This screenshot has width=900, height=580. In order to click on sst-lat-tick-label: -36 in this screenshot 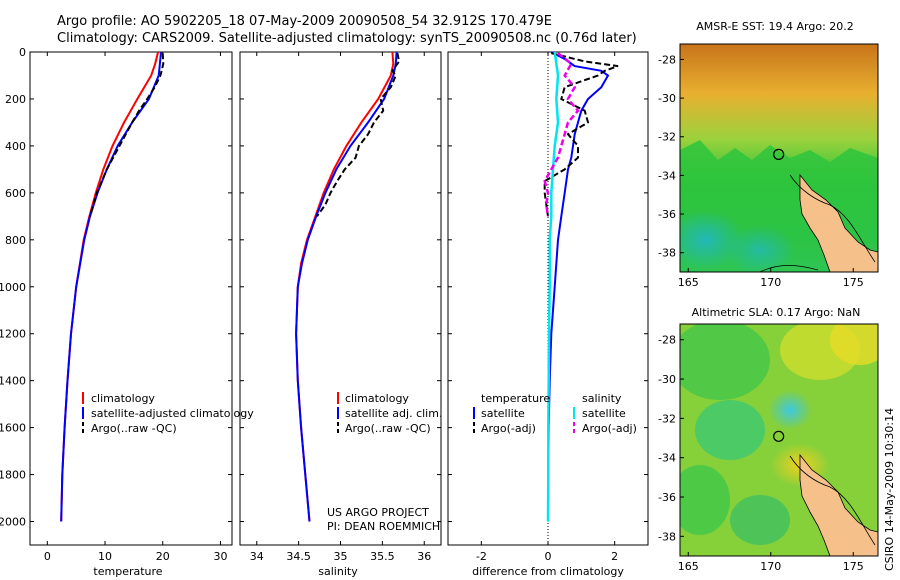, I will do `click(667, 214)`.